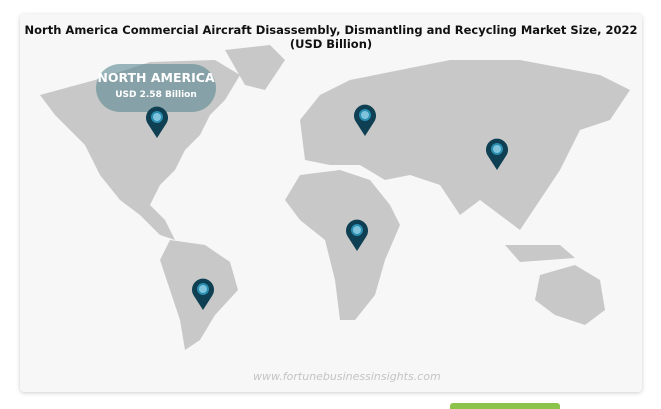 The image size is (661, 409). Describe the element at coordinates (255, 67) in the screenshot. I see `greenland-shape` at that location.